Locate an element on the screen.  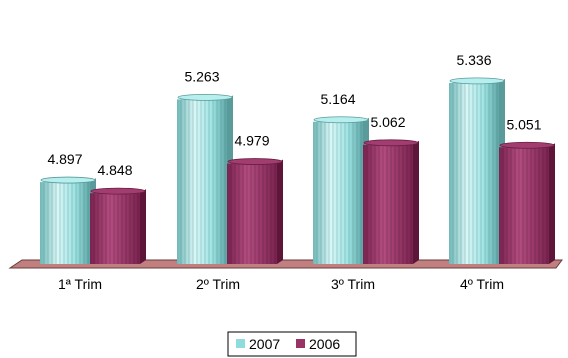
category-label-2: 3º Trim is located at coordinates (353, 284).